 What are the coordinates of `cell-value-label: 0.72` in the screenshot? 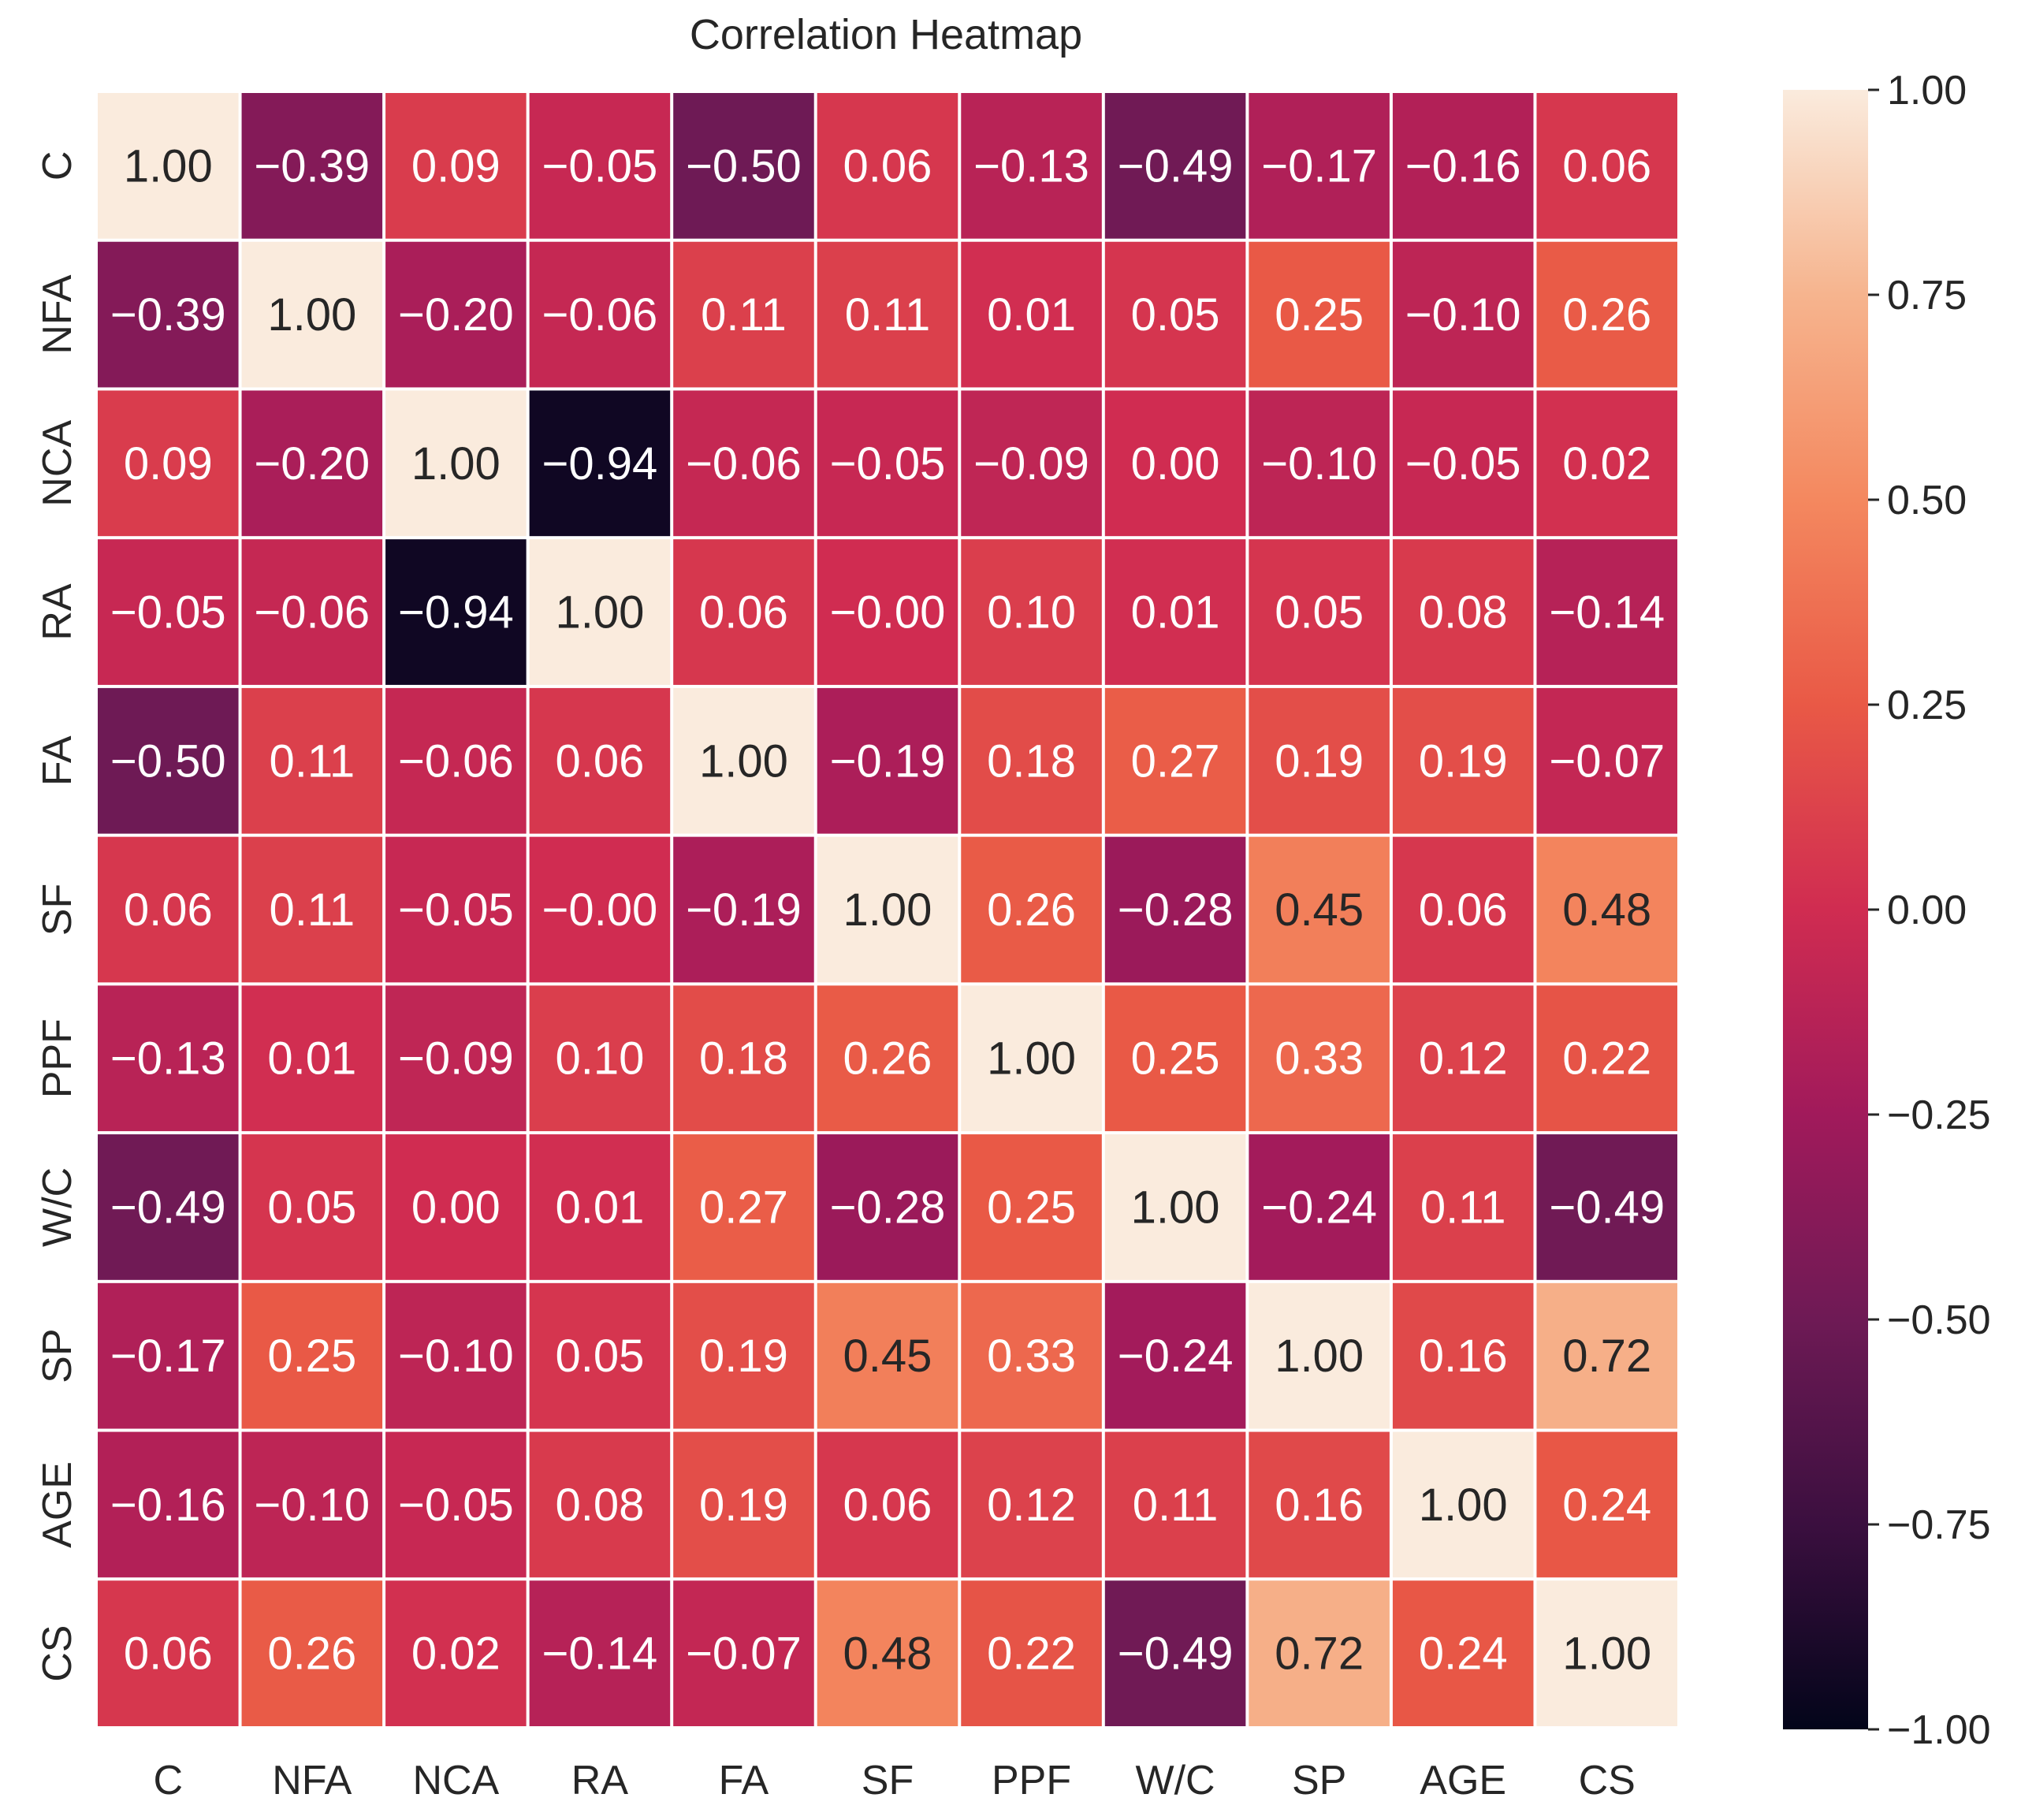 It's located at (1606, 1356).